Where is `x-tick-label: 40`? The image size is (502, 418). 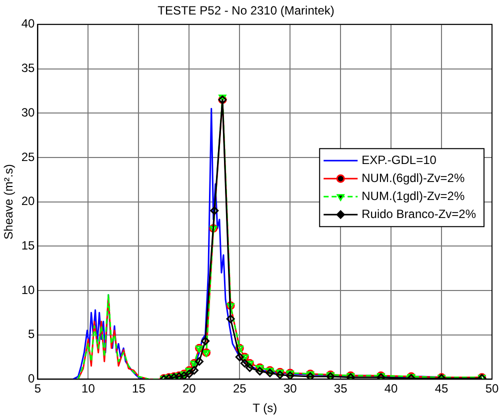
x-tick-label: 40 is located at coordinates (391, 389).